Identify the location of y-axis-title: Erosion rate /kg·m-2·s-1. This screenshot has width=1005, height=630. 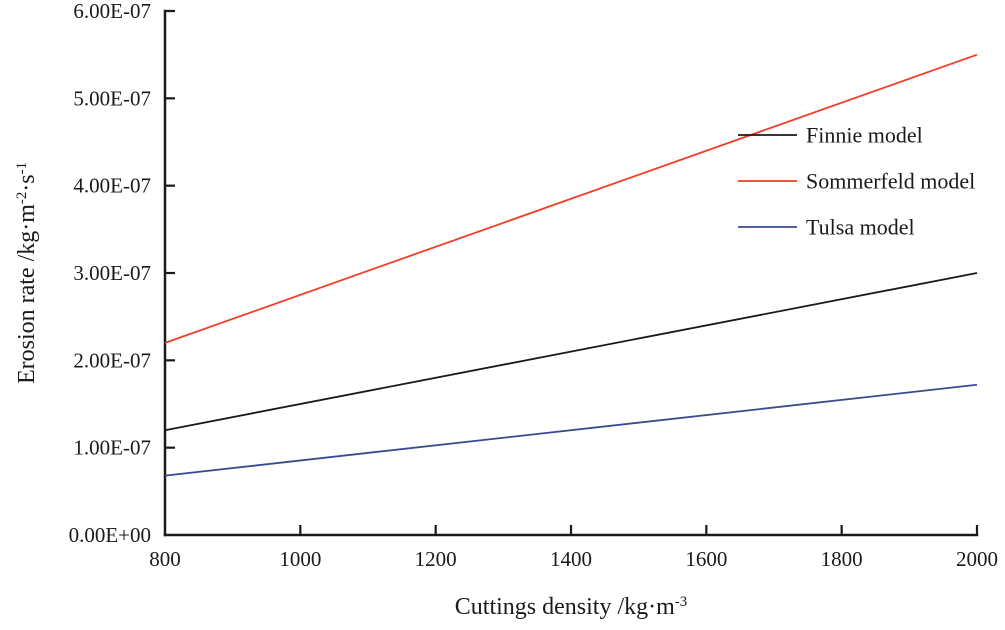
(27, 273).